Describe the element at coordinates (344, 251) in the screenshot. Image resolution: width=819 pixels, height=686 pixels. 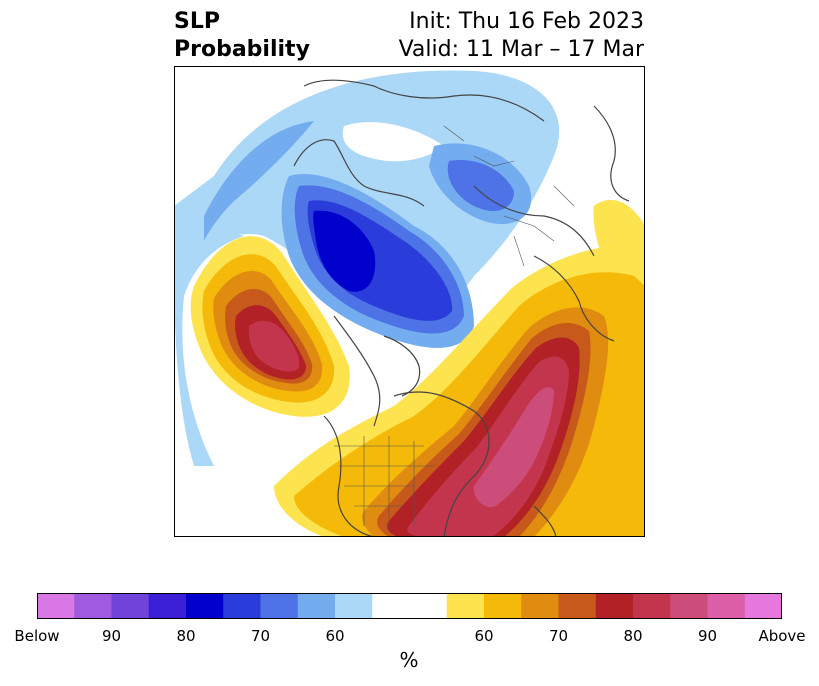
I see `below-85-region` at that location.